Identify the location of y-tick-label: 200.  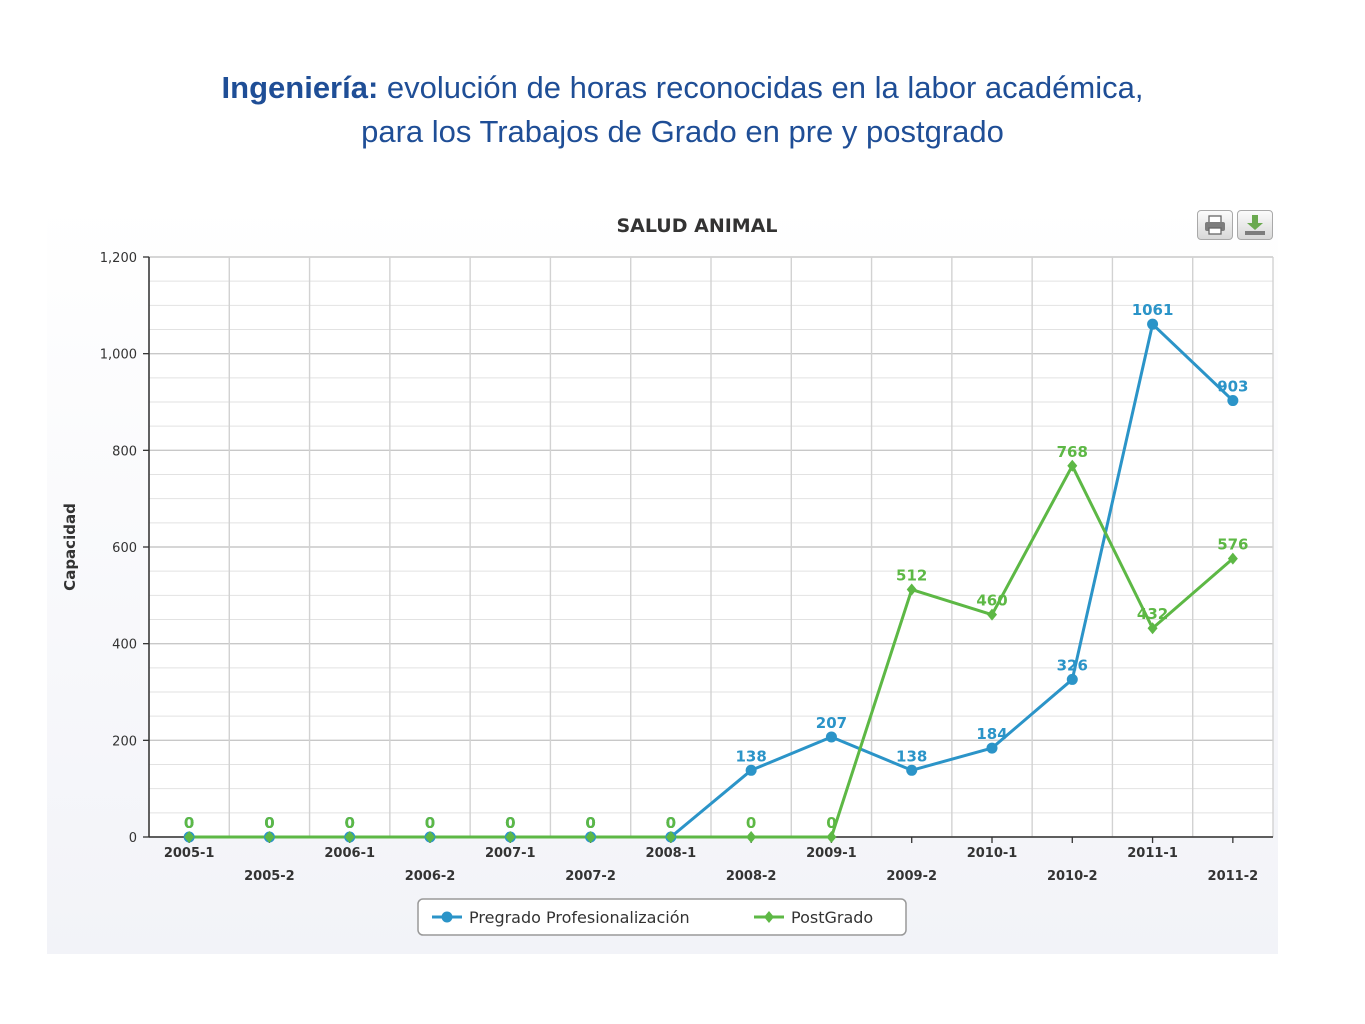
(124, 741).